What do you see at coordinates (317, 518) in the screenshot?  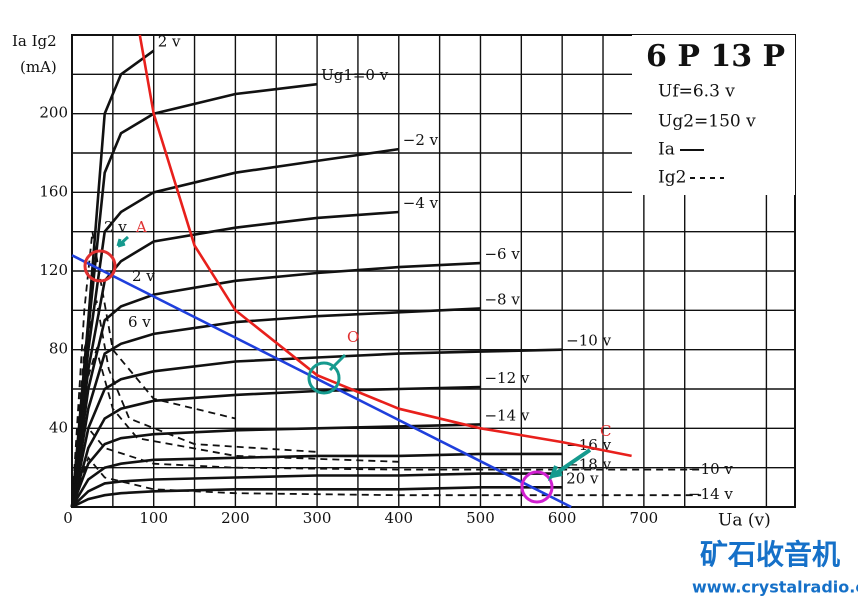 I see `x-tick-label: 300` at bounding box center [317, 518].